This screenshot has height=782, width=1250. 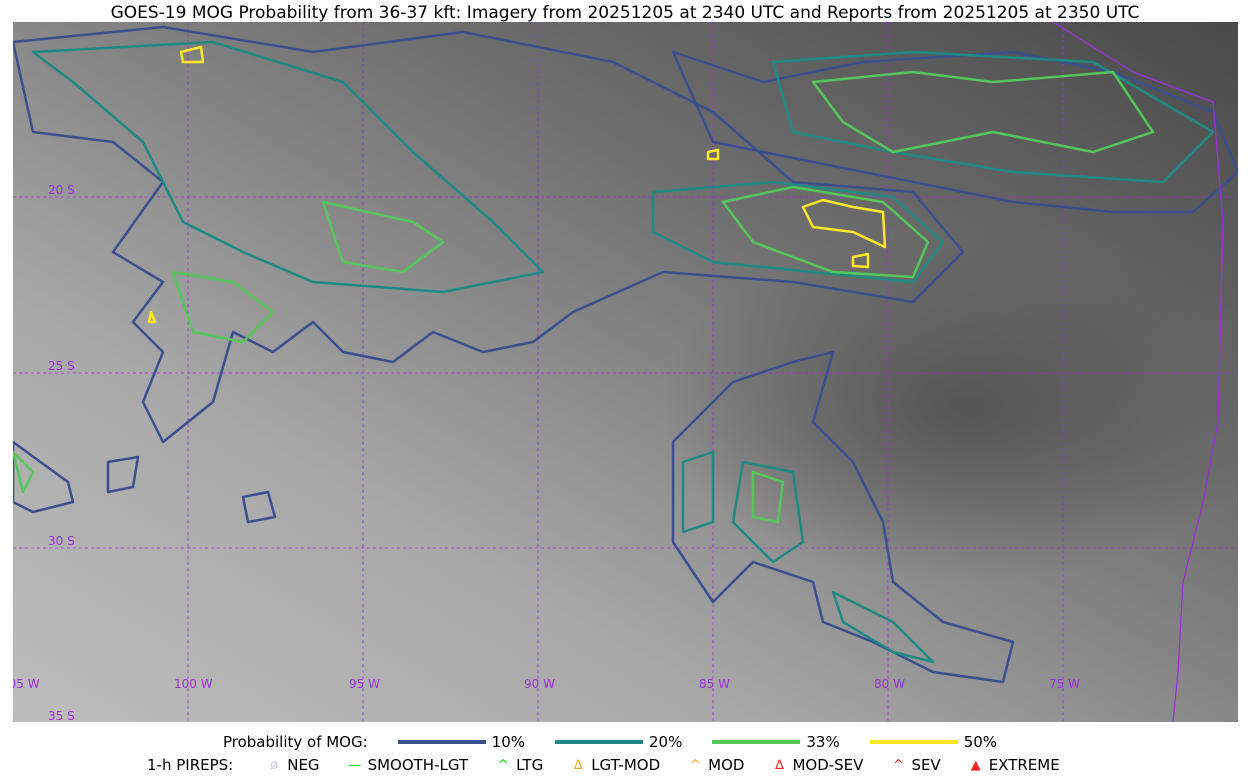 I want to click on pirep-item-ltg: ^ LTG, so click(x=517, y=765).